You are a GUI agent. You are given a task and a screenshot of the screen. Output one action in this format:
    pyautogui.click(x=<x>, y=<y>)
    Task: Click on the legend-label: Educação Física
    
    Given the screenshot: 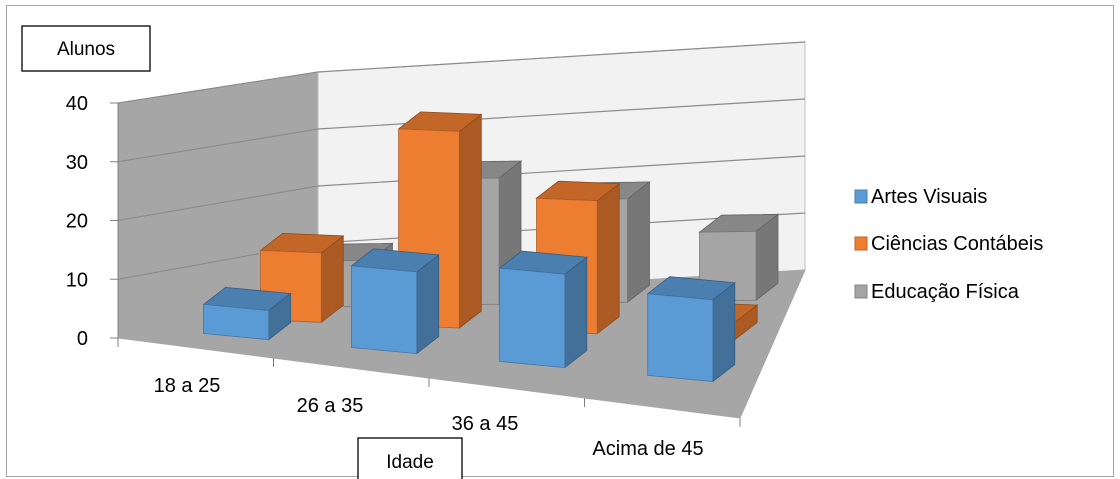 What is the action you would take?
    pyautogui.click(x=945, y=292)
    